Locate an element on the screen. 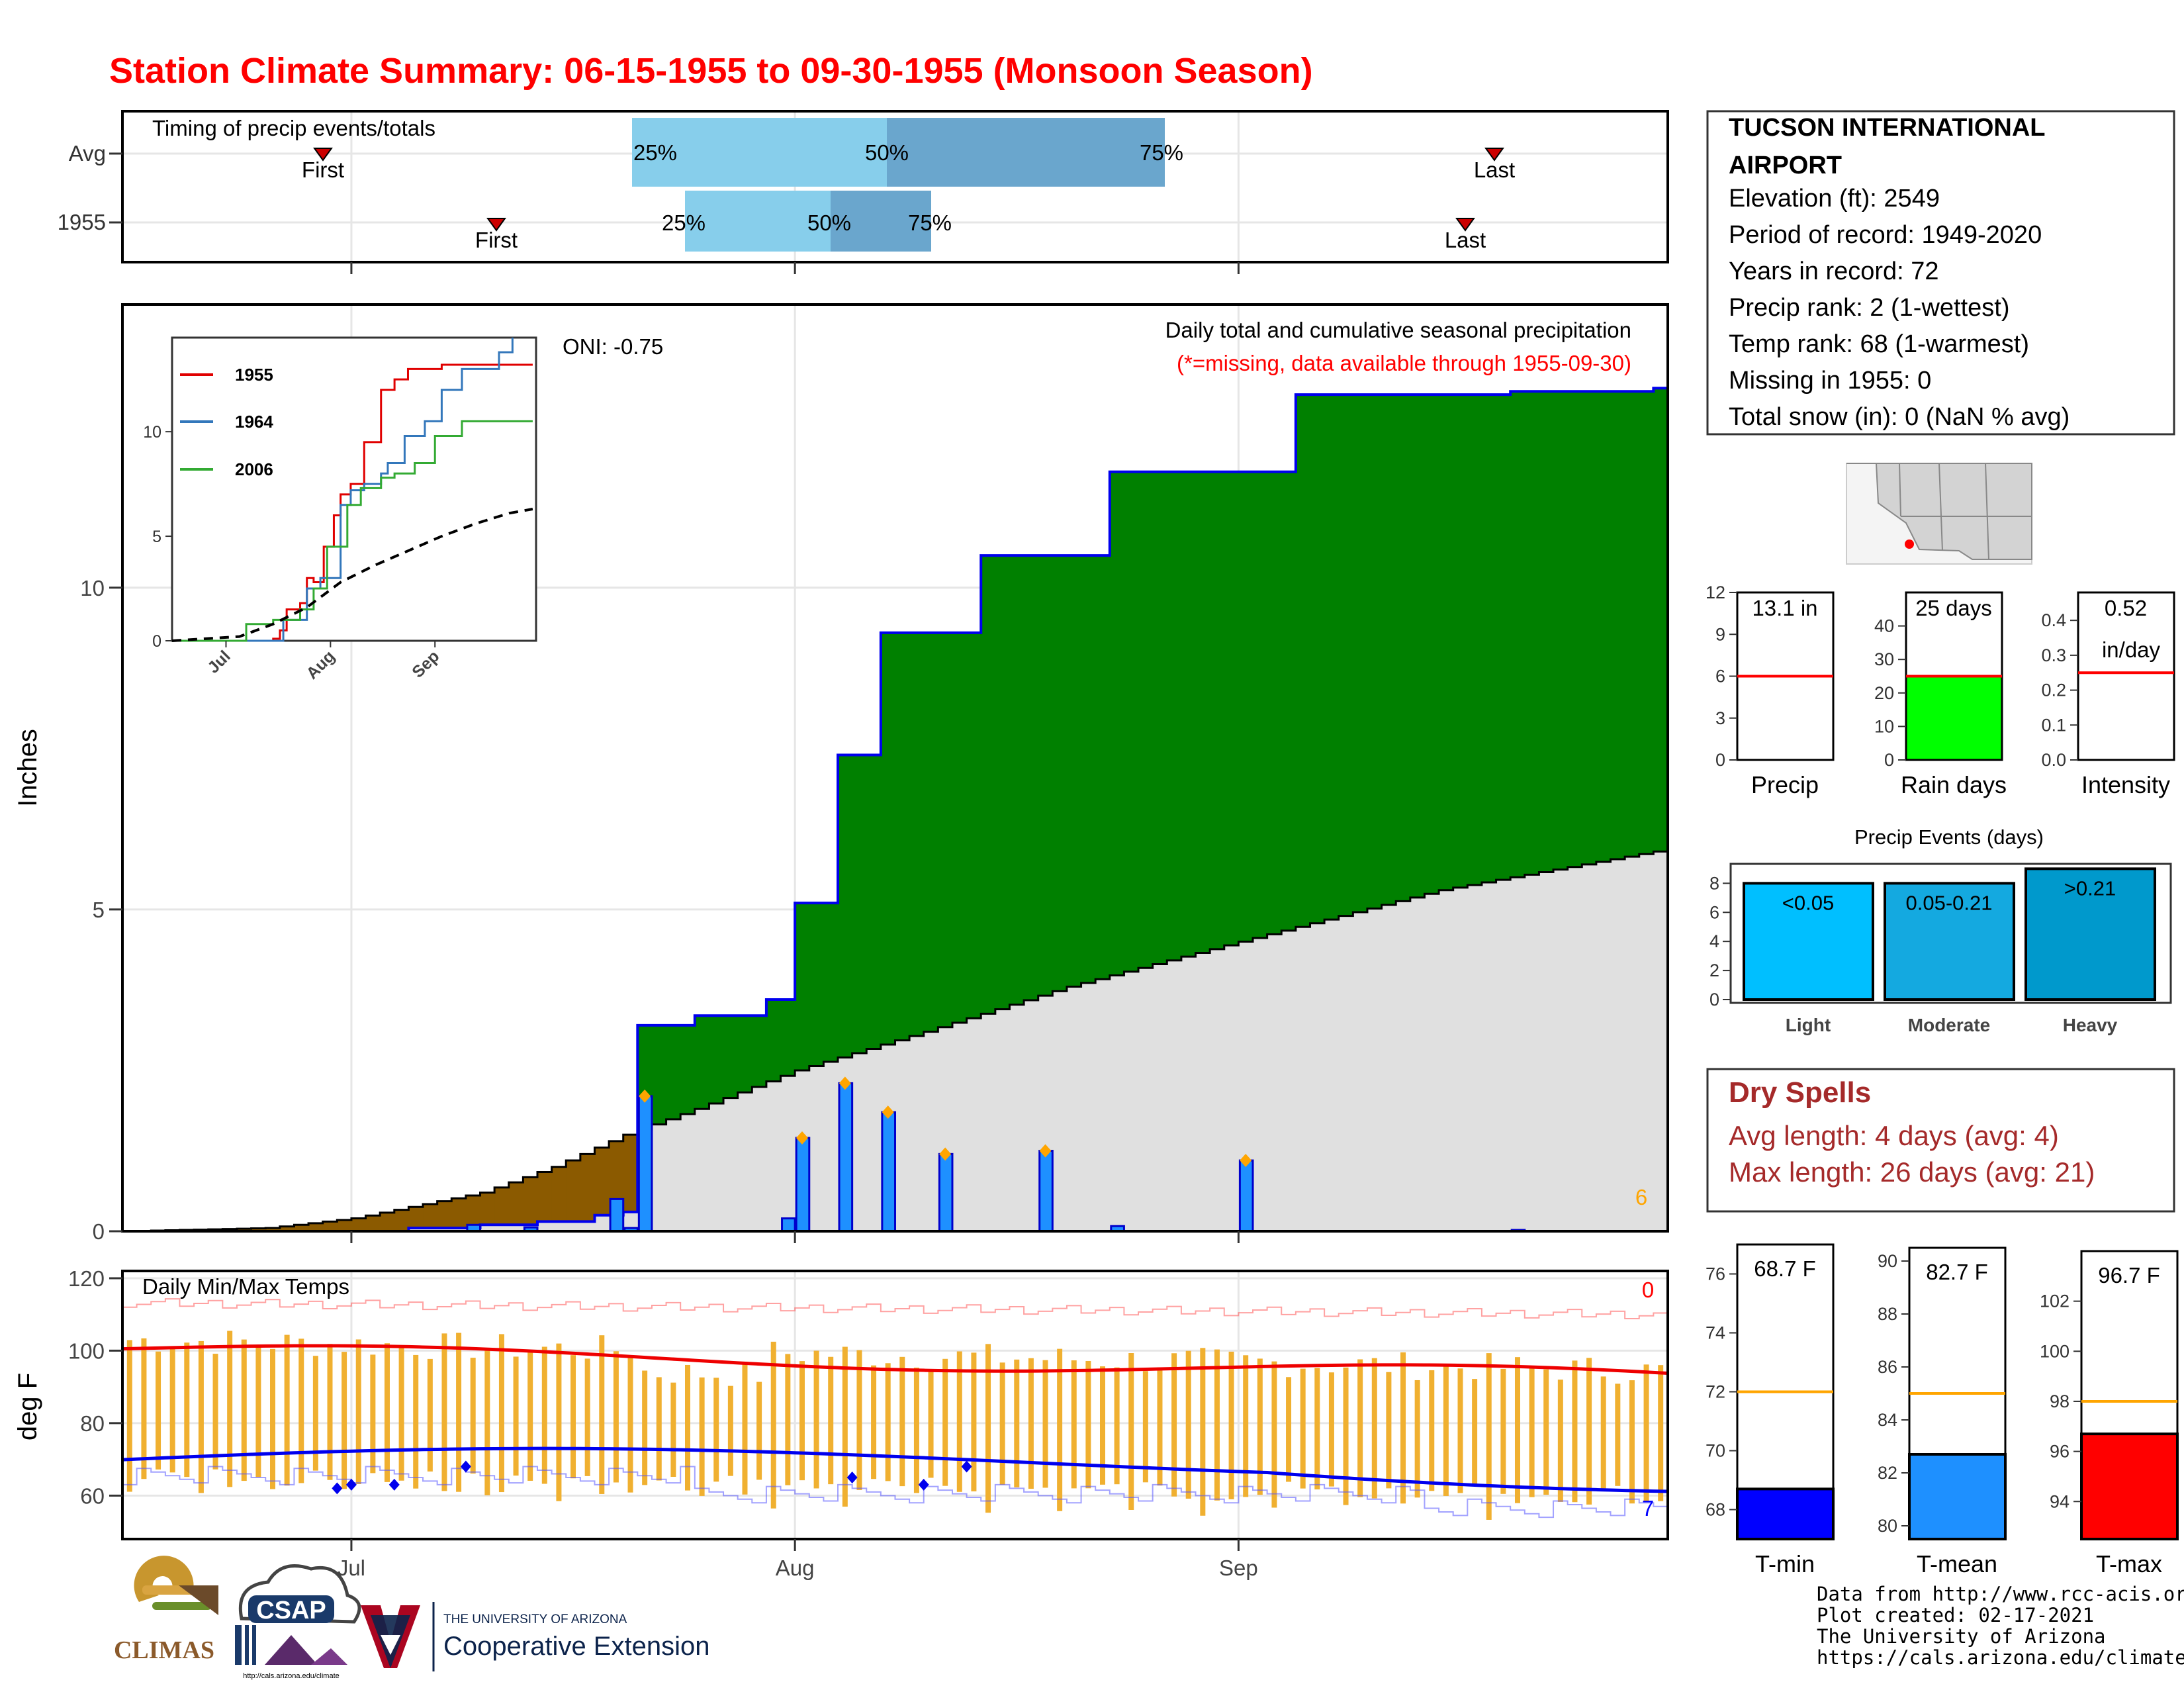 Image resolution: width=2184 pixels, height=1688 pixels. temp-summary-ytick-label: 74 is located at coordinates (1715, 1333).